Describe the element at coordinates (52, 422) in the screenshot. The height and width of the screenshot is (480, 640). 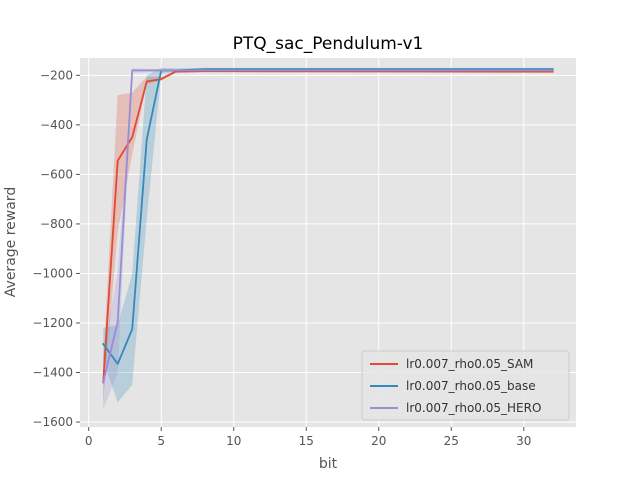
I see `y-tick-label: −1600` at that location.